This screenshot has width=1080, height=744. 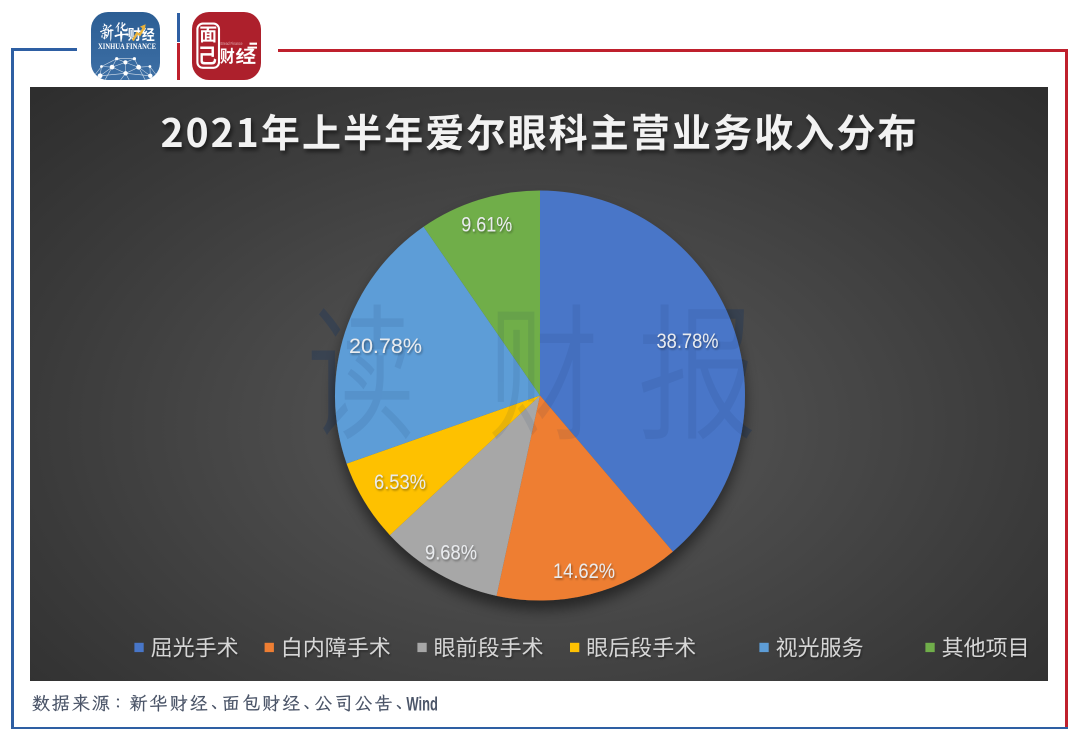 What do you see at coordinates (385, 346) in the screenshot?
I see `svg-text: 20.78%` at bounding box center [385, 346].